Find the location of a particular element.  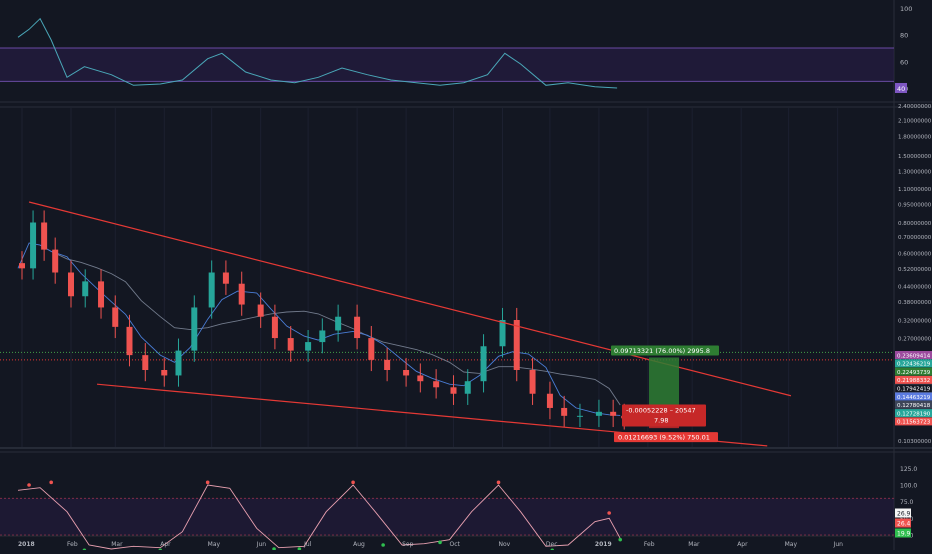

time-axis-label: Nov is located at coordinates (505, 544).